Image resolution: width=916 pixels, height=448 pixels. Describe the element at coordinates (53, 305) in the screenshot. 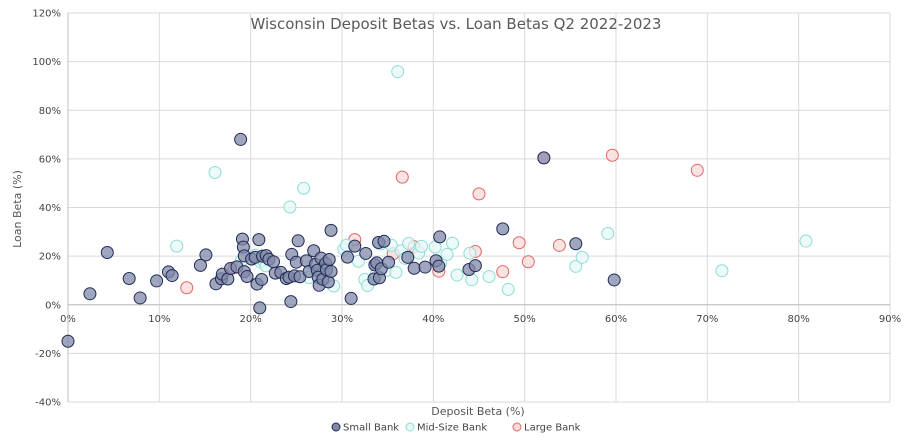

I see `y-tick-label: 0%` at that location.